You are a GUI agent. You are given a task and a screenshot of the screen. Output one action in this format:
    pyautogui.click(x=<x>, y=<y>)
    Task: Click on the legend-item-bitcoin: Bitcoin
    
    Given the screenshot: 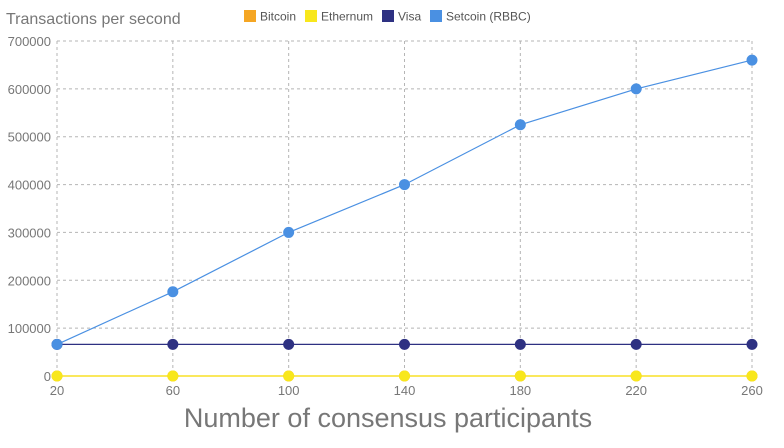 What is the action you would take?
    pyautogui.click(x=270, y=17)
    